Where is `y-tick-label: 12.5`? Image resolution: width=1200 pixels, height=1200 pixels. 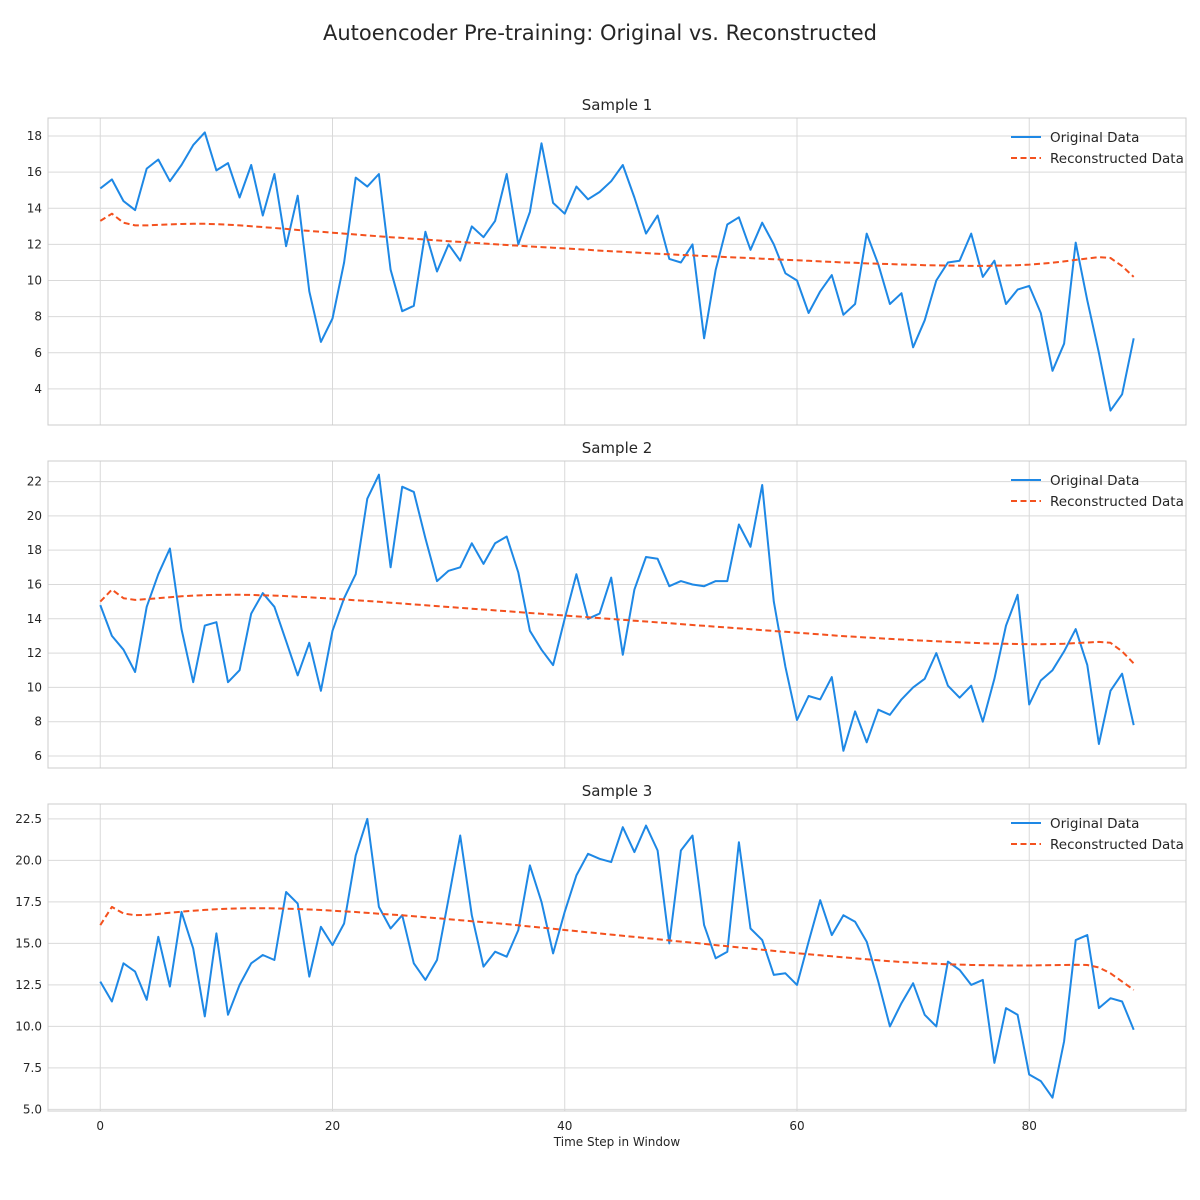 y-tick-label: 12.5 is located at coordinates (28, 985).